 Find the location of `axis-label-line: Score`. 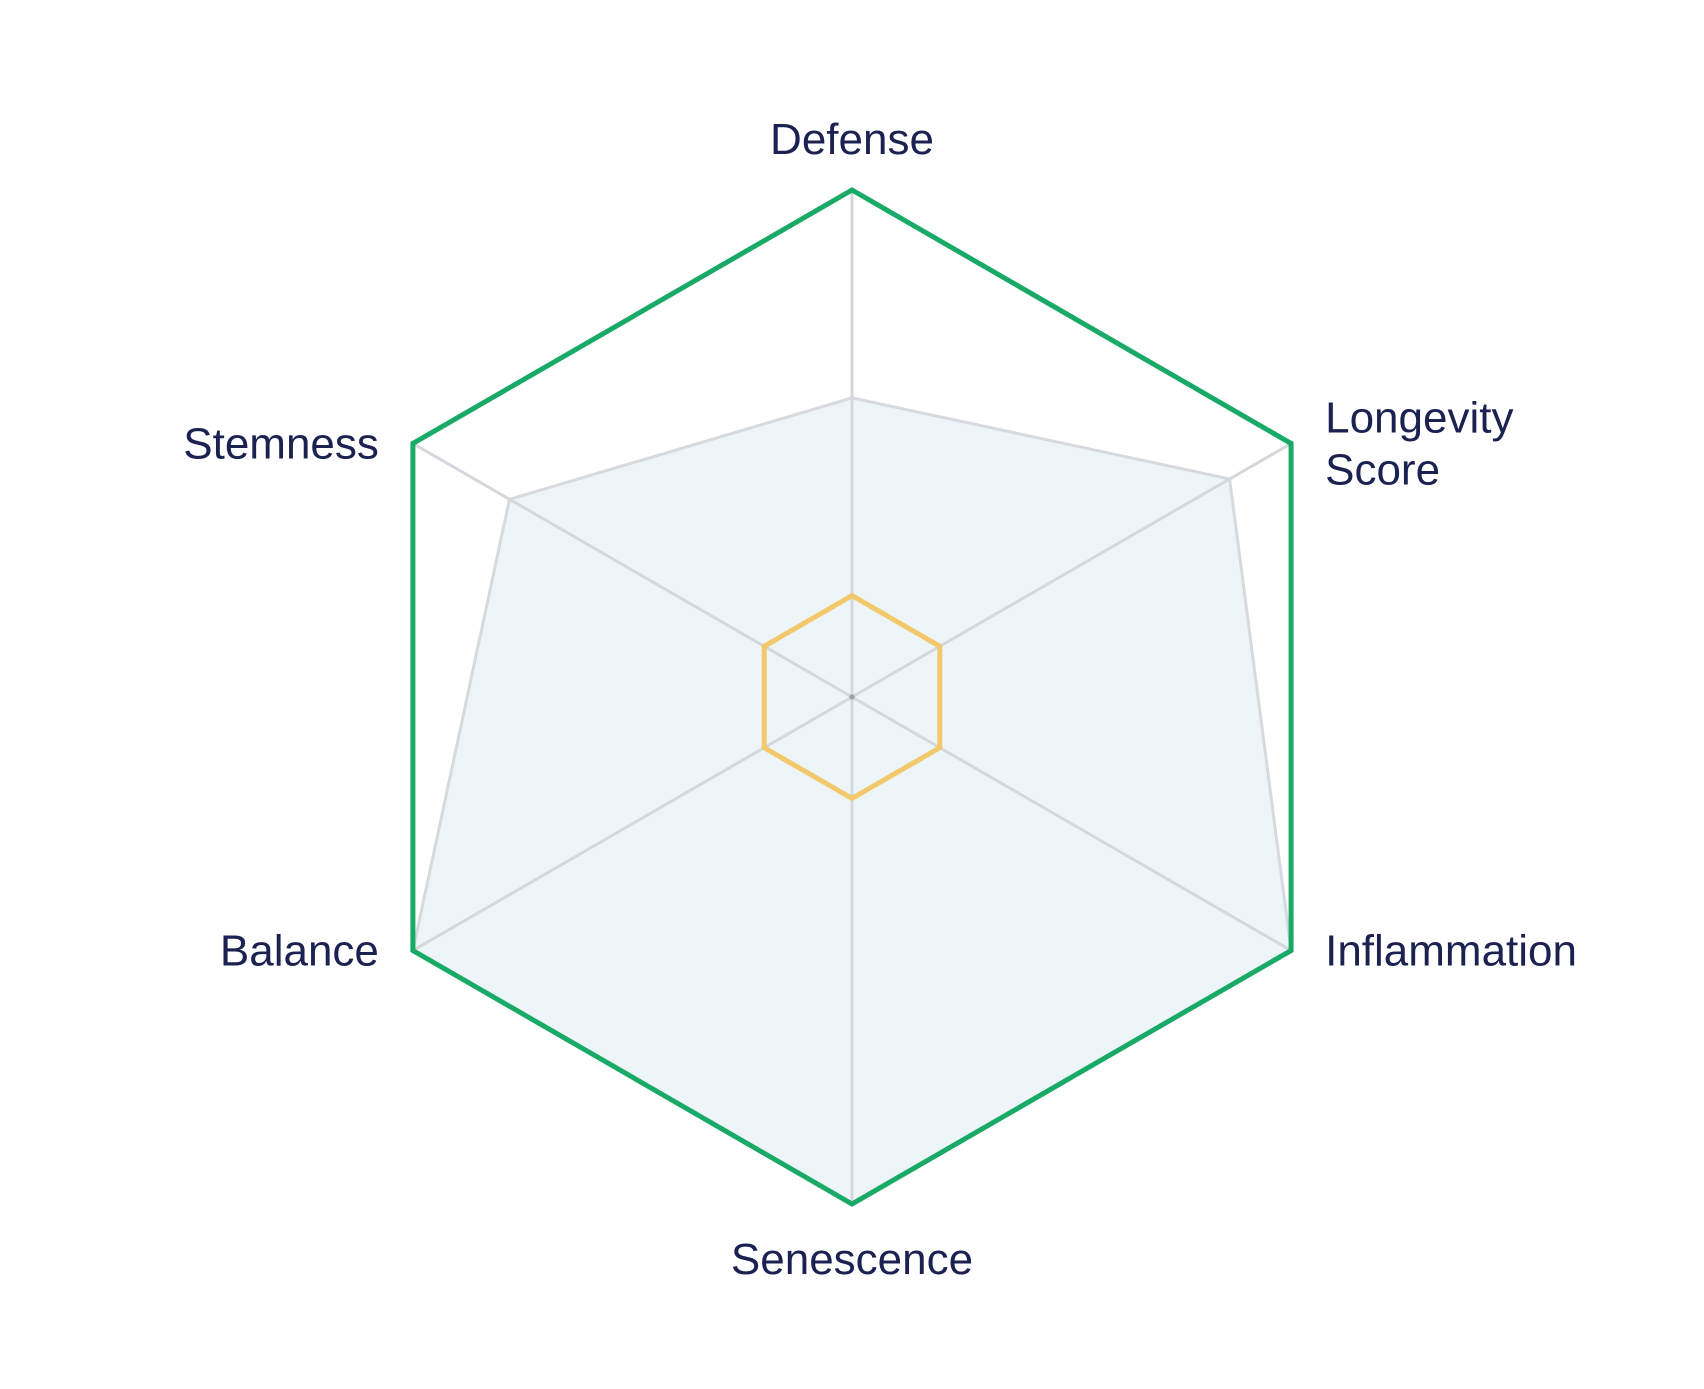

axis-label-line: Score is located at coordinates (1382, 470).